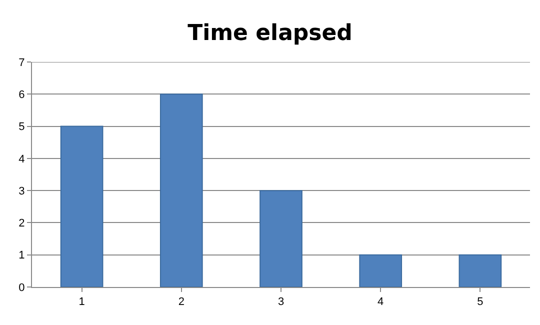  What do you see at coordinates (21, 94) in the screenshot?
I see `y-tick-label: 6` at bounding box center [21, 94].